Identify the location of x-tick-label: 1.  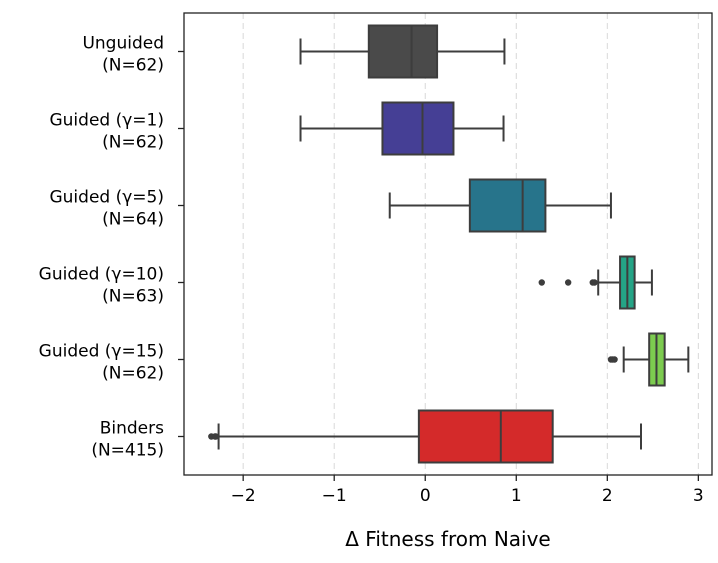
(516, 496).